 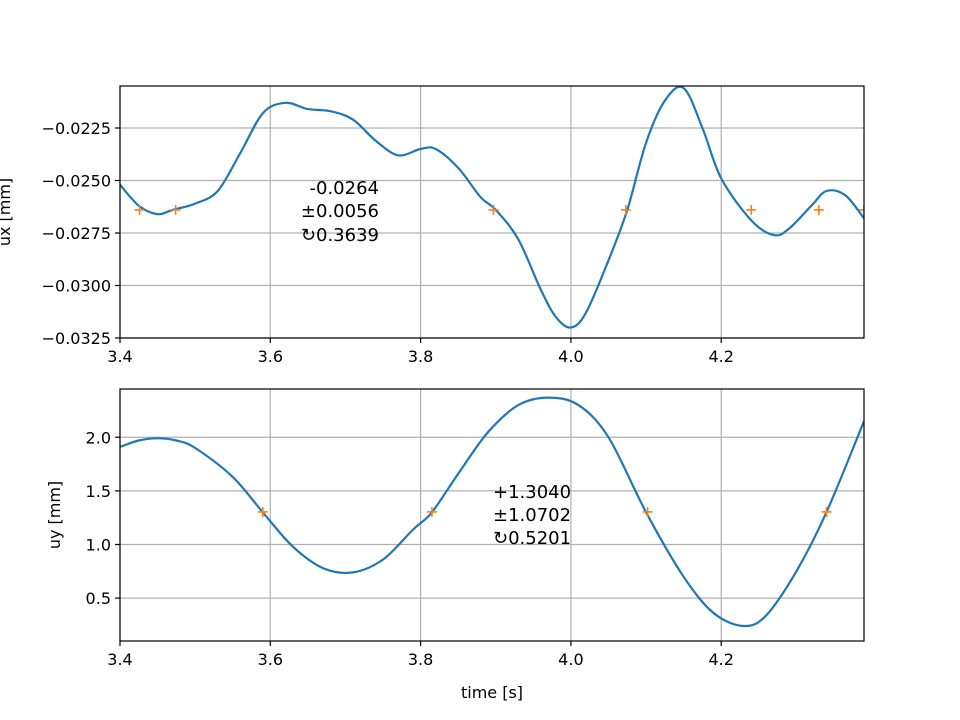 I want to click on bottom-xtick-label: 4.2, so click(x=720, y=659).